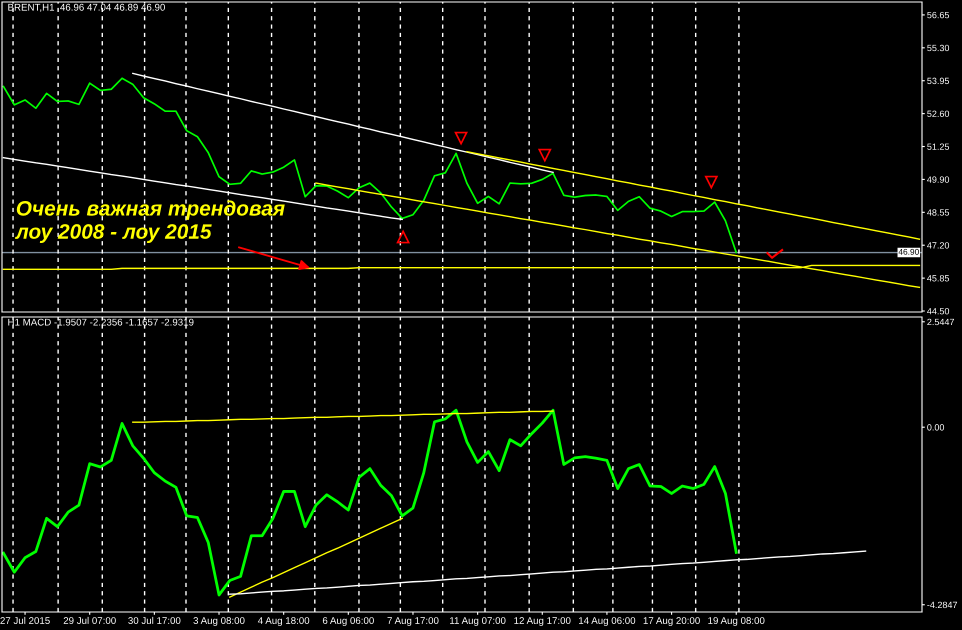 The image size is (962, 630). Describe the element at coordinates (90, 620) in the screenshot. I see `x-tick-label: 29 Jul 07:00` at that location.